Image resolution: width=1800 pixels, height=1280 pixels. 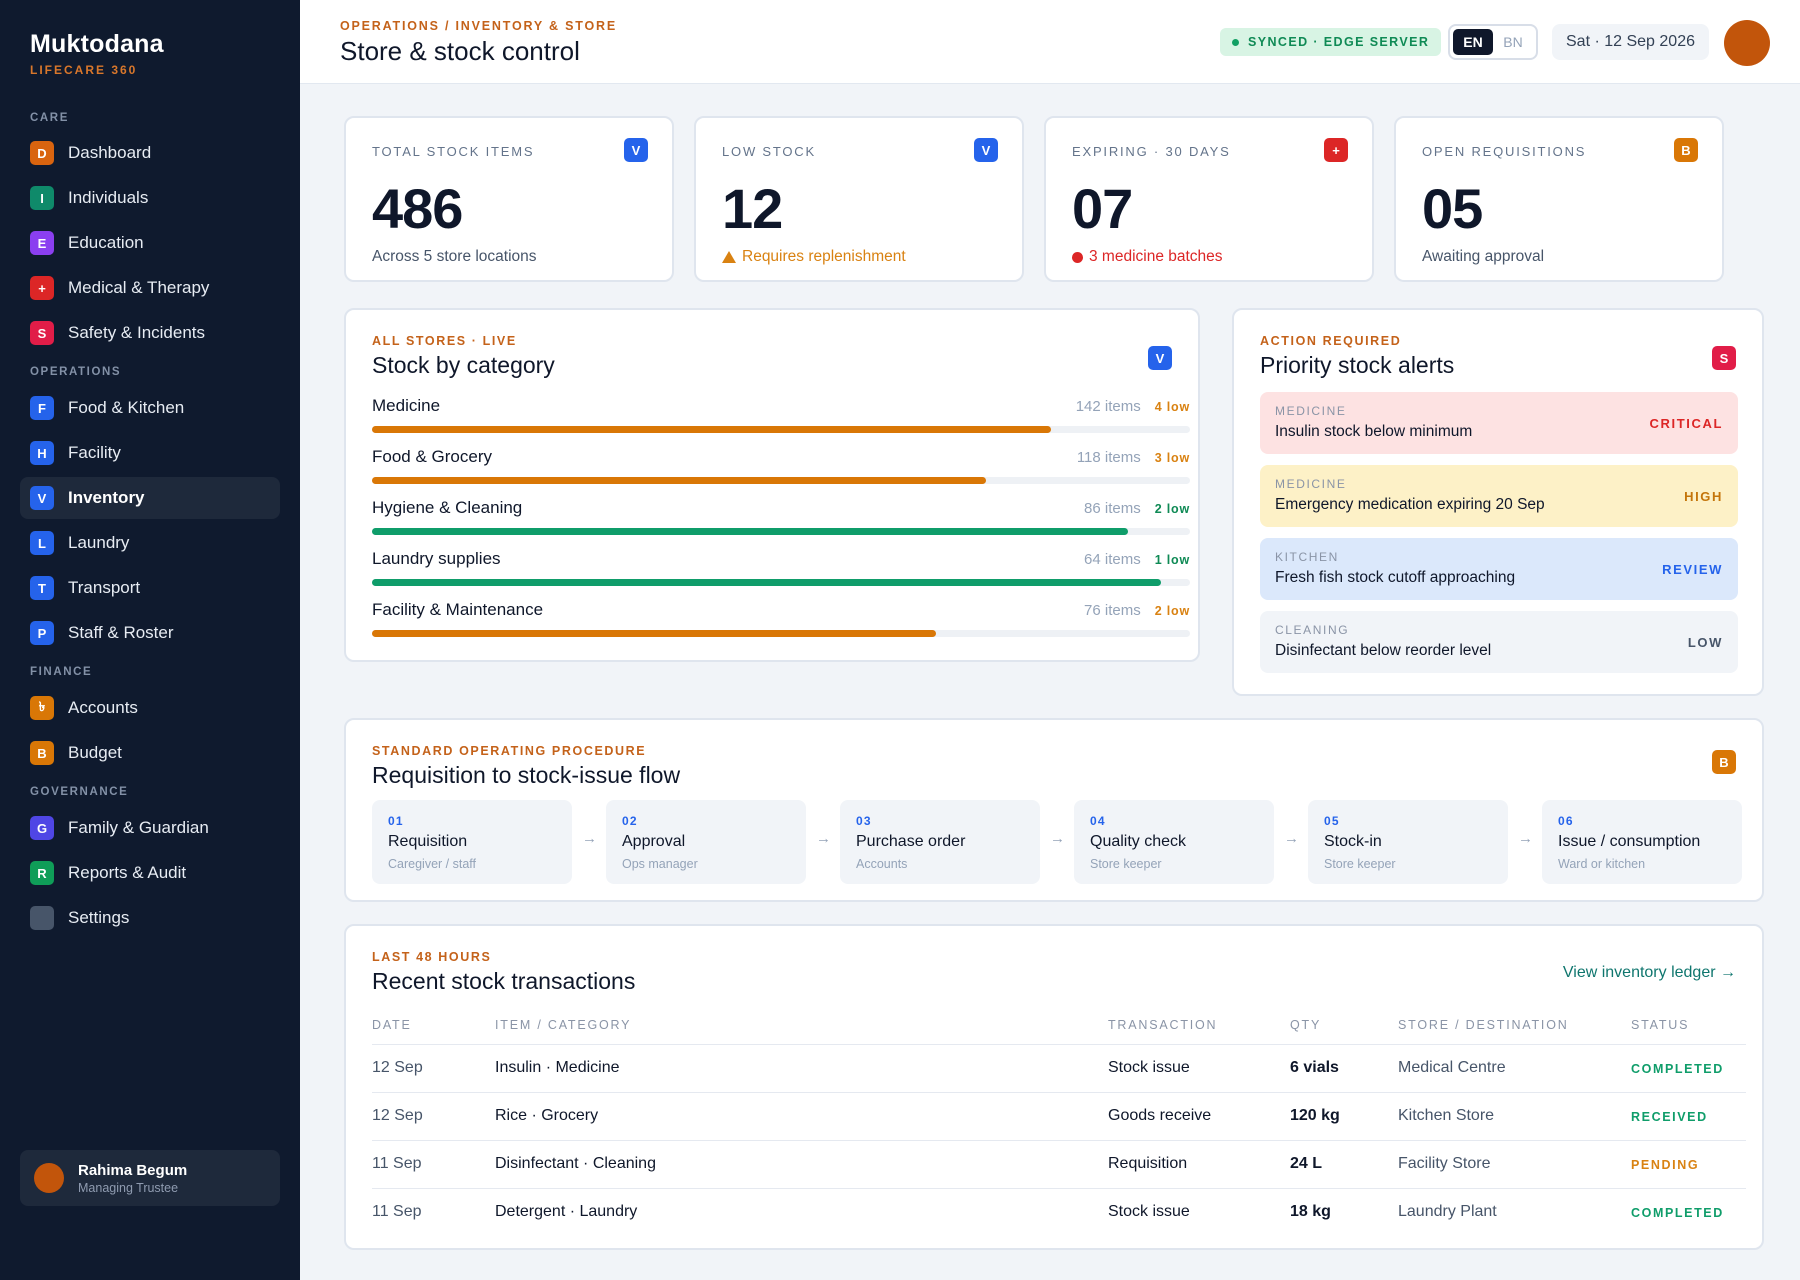 What do you see at coordinates (42, 288) in the screenshot?
I see `medical-therapy-icon: +` at bounding box center [42, 288].